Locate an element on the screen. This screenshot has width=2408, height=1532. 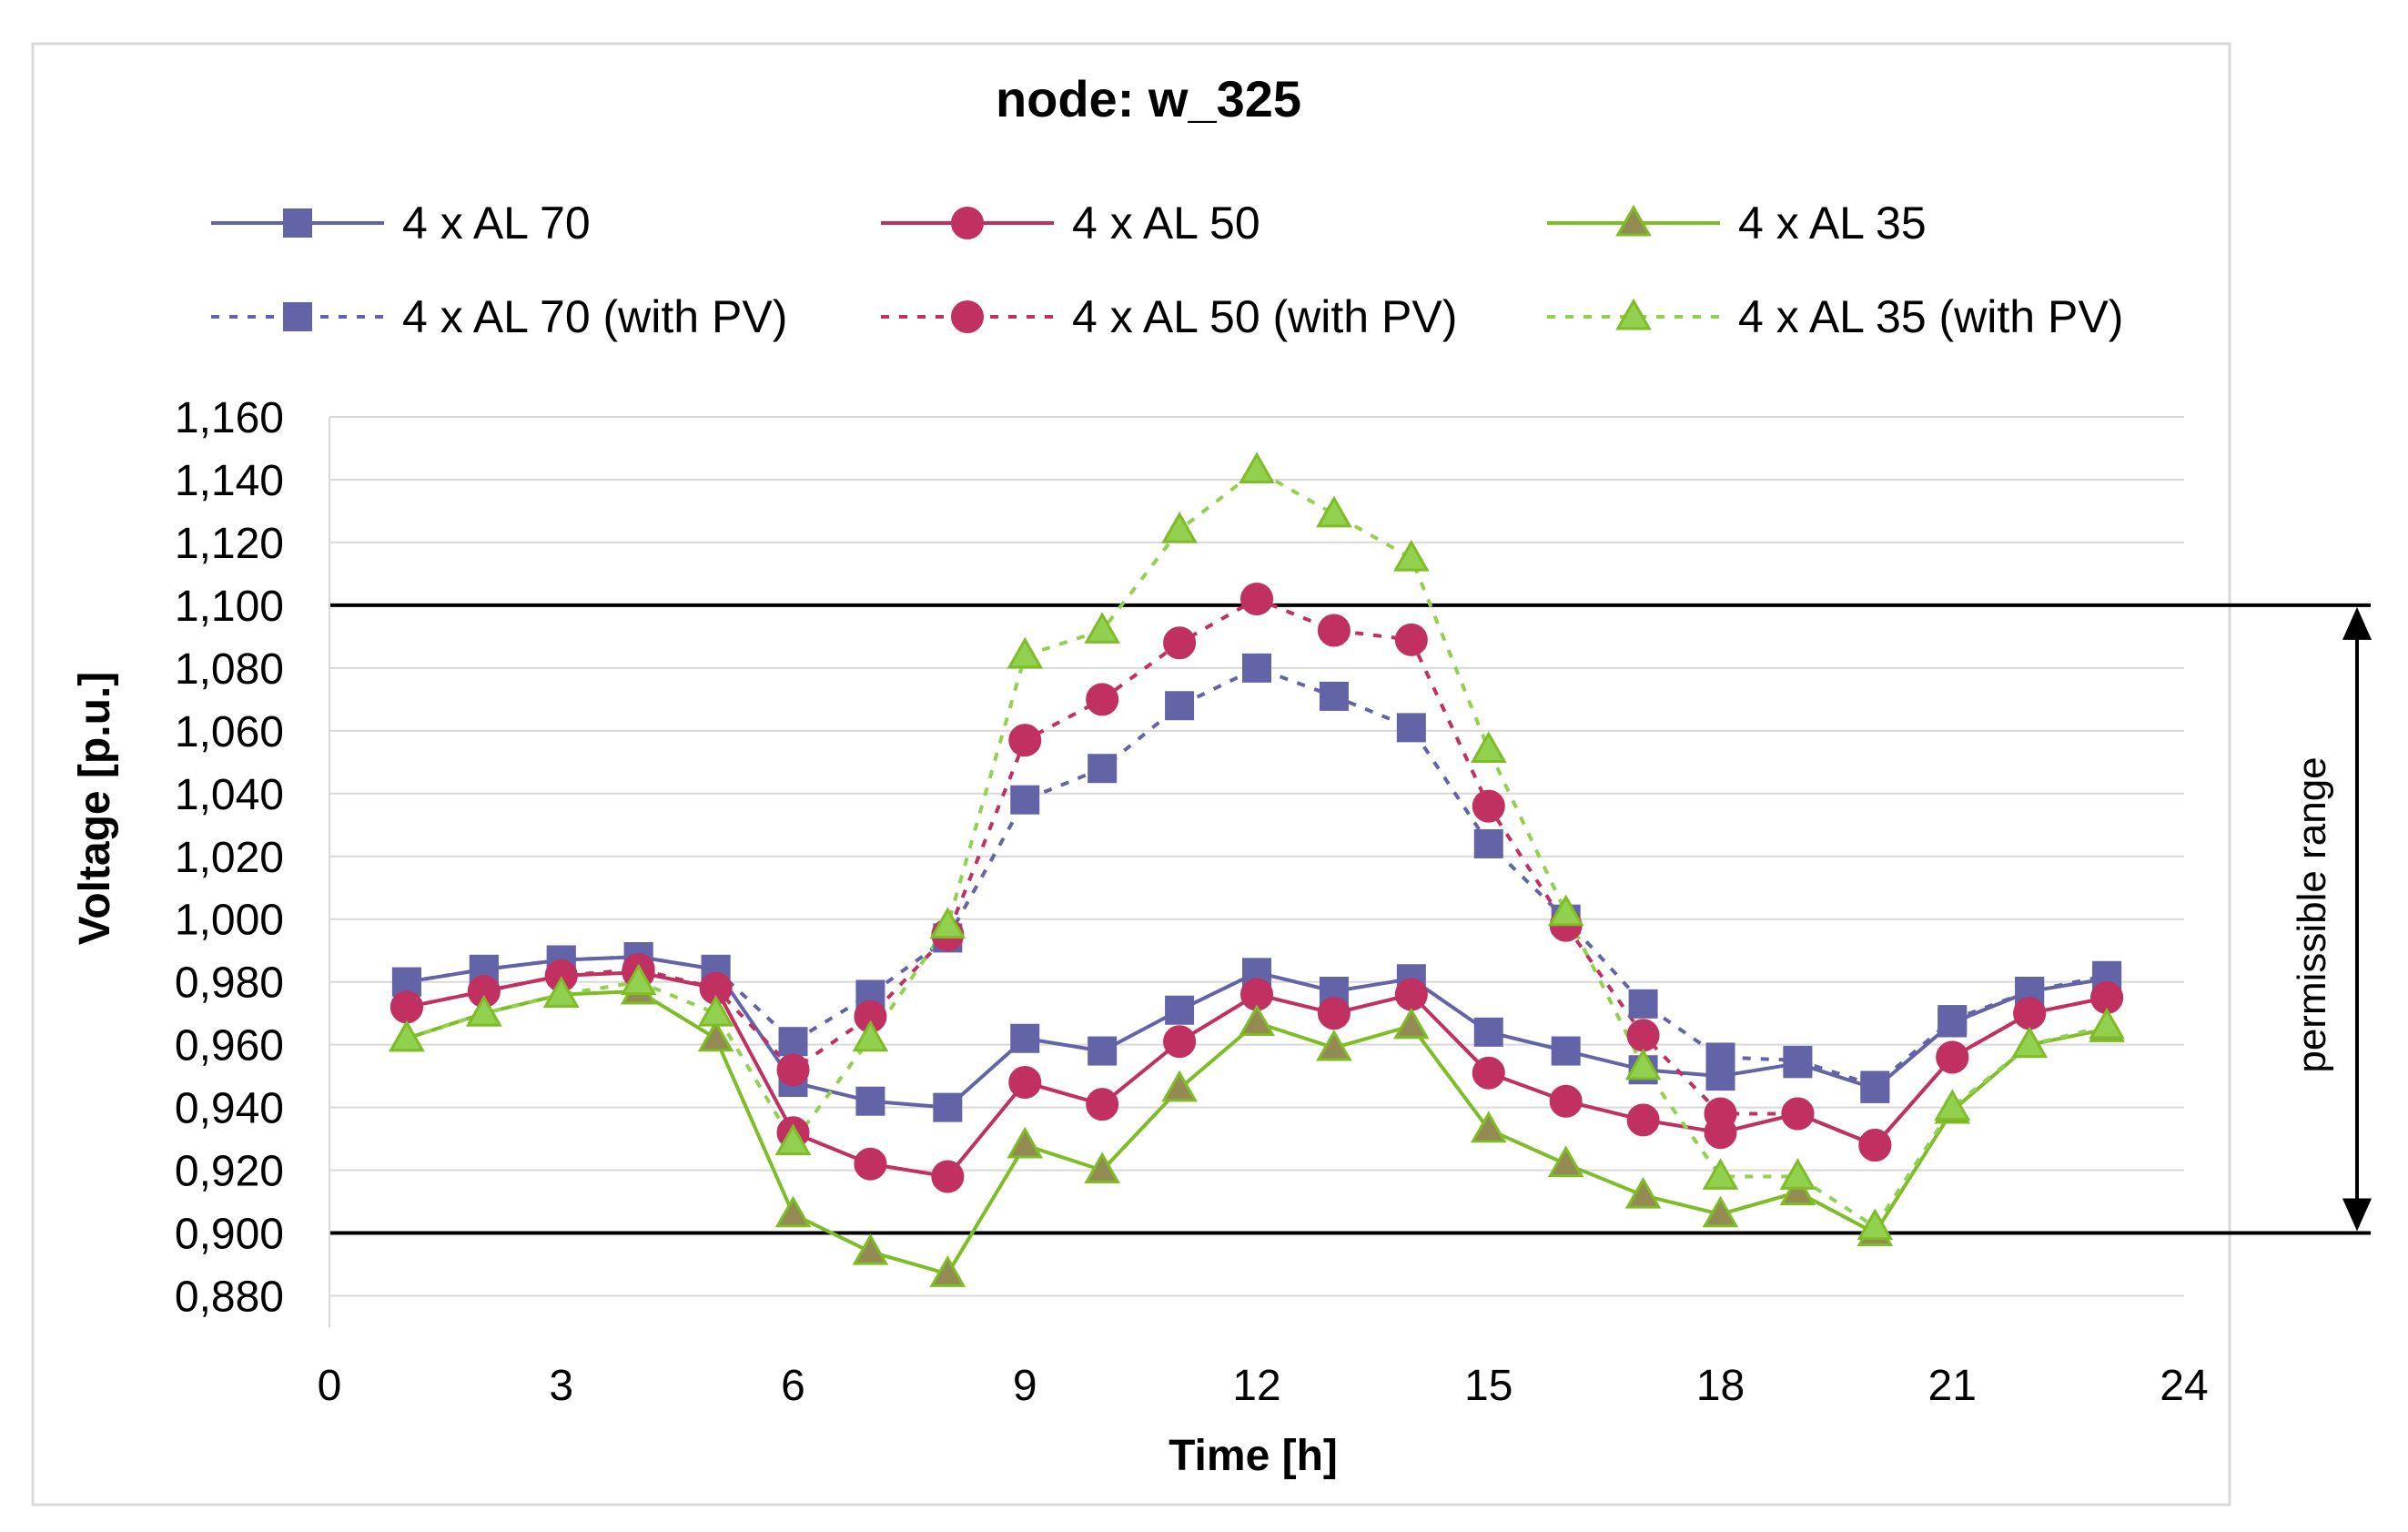
y-tick-label: 1,060 is located at coordinates (229, 732).